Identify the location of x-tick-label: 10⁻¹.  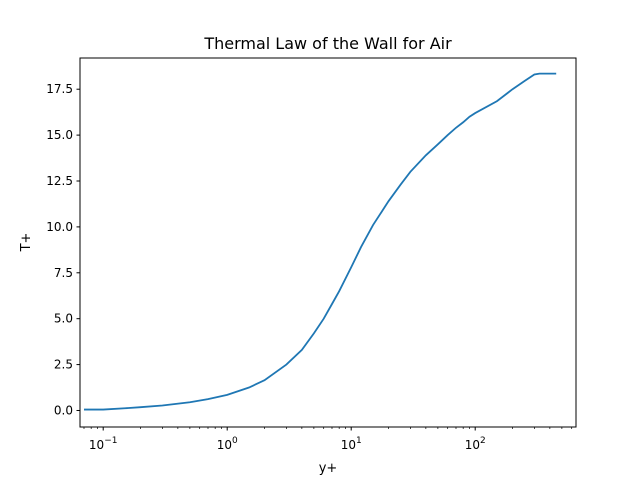
(103, 444).